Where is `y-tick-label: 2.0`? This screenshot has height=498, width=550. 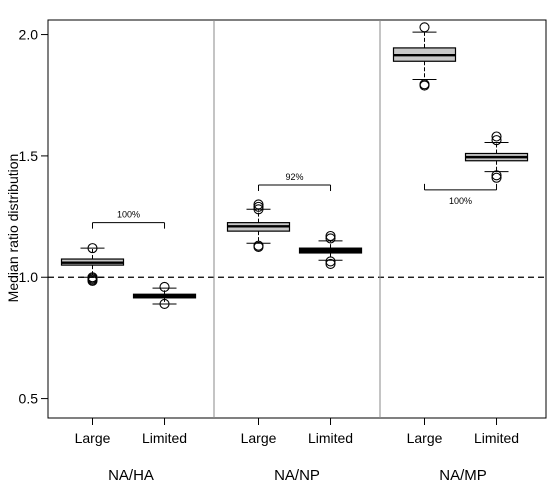 y-tick-label: 2.0 is located at coordinates (29, 35).